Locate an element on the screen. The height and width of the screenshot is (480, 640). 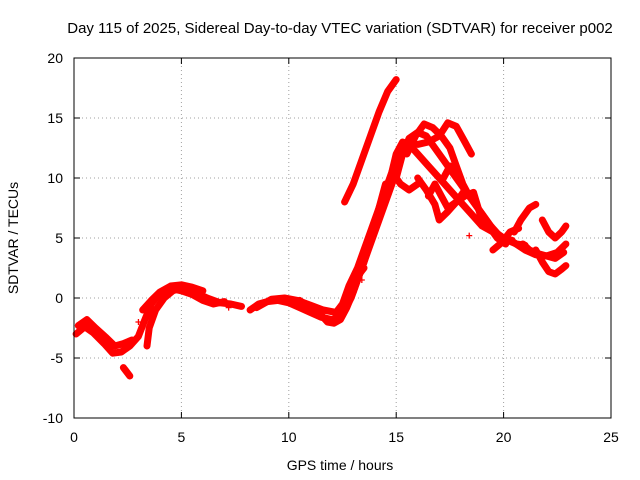
y-axis-title: SDTVAR / TECUs is located at coordinates (13, 238).